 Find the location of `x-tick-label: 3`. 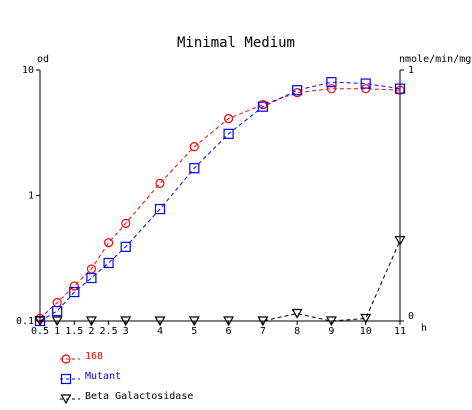

x-tick-label: 3 is located at coordinates (126, 331).